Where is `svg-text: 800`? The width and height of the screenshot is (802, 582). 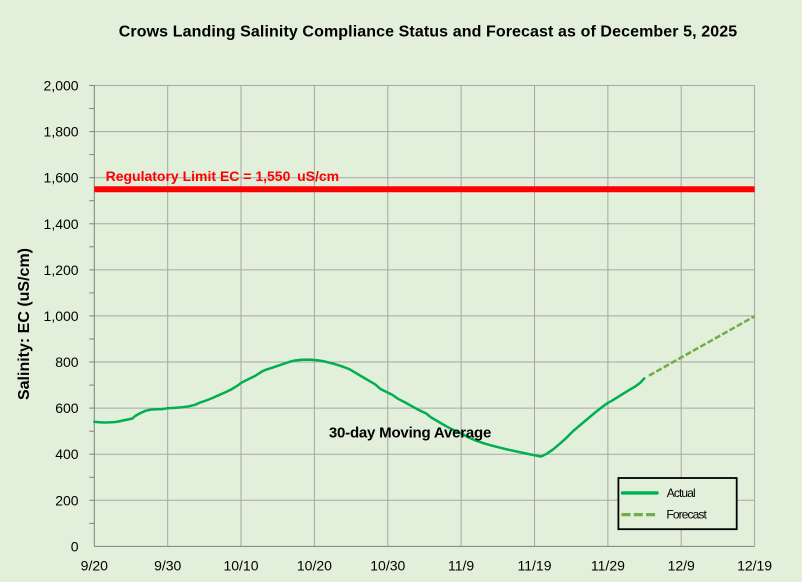 svg-text: 800 is located at coordinates (67, 362).